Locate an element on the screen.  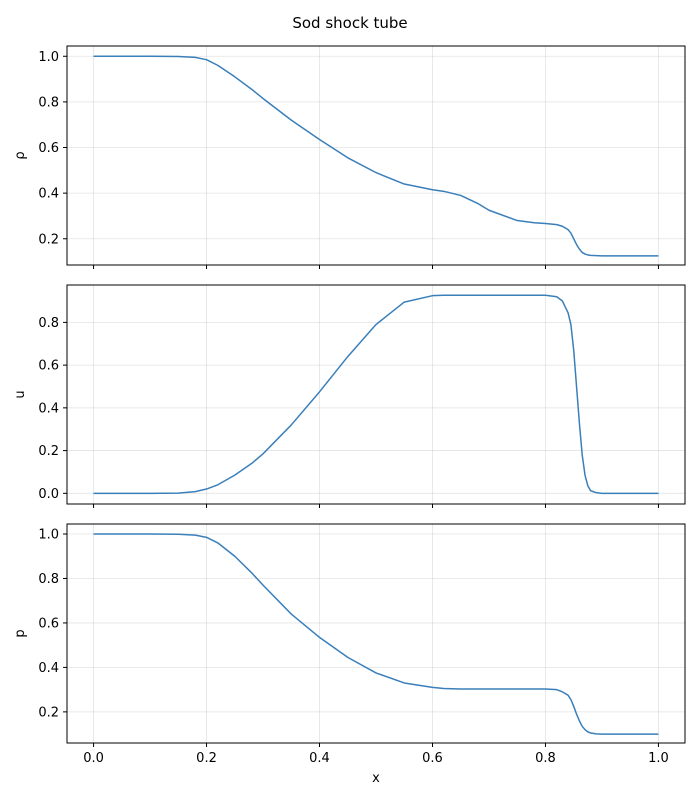
x-tick-label-1: 0.0 is located at coordinates (93, 758).